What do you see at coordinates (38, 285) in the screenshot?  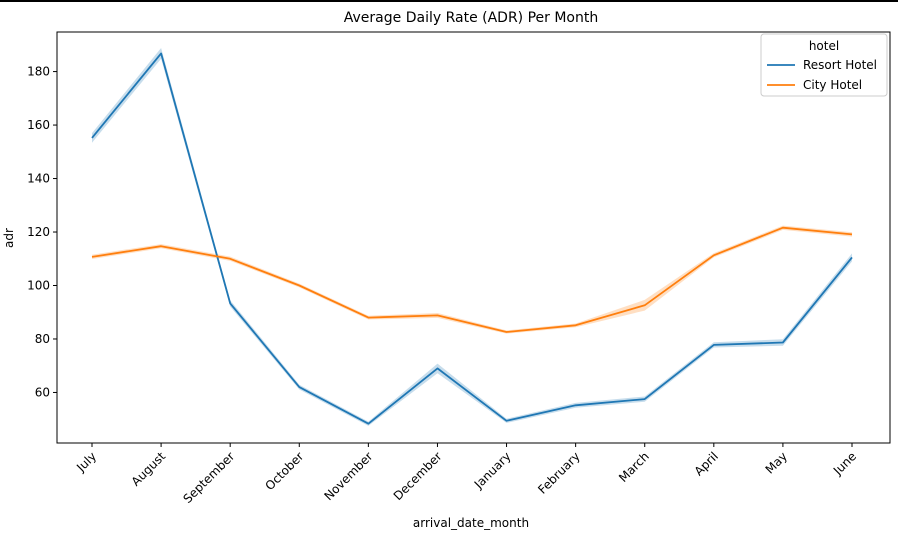 I see `y-tick-label: 100` at bounding box center [38, 285].